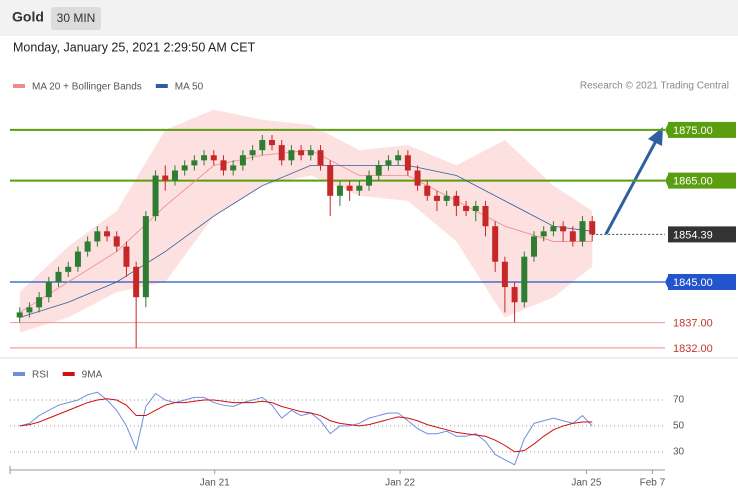  I want to click on timeframe-box, so click(76, 18).